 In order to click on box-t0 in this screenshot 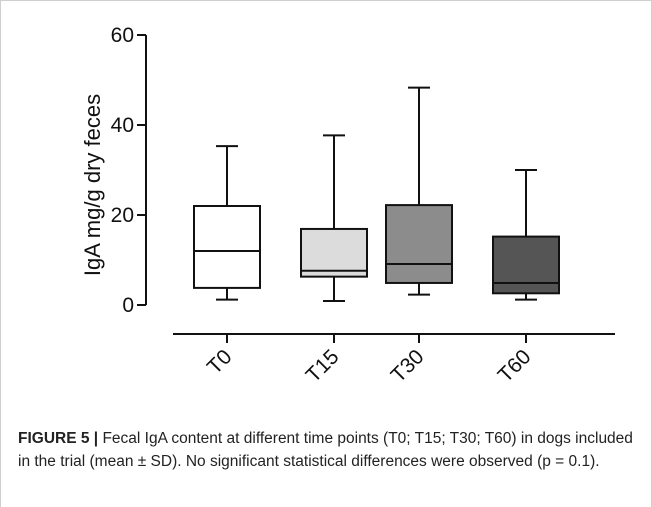, I will do `click(227, 223)`.